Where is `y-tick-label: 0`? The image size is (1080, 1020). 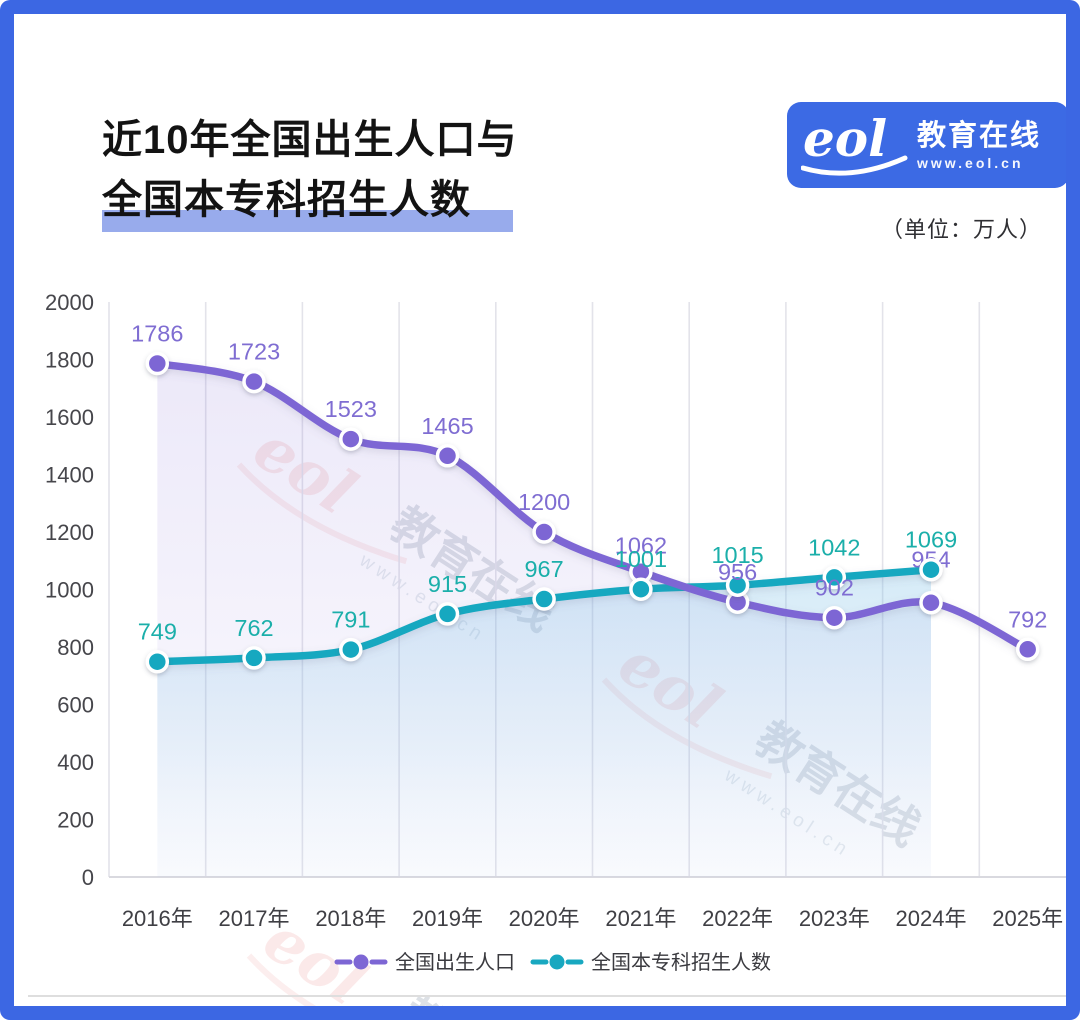 y-tick-label: 0 is located at coordinates (88, 877).